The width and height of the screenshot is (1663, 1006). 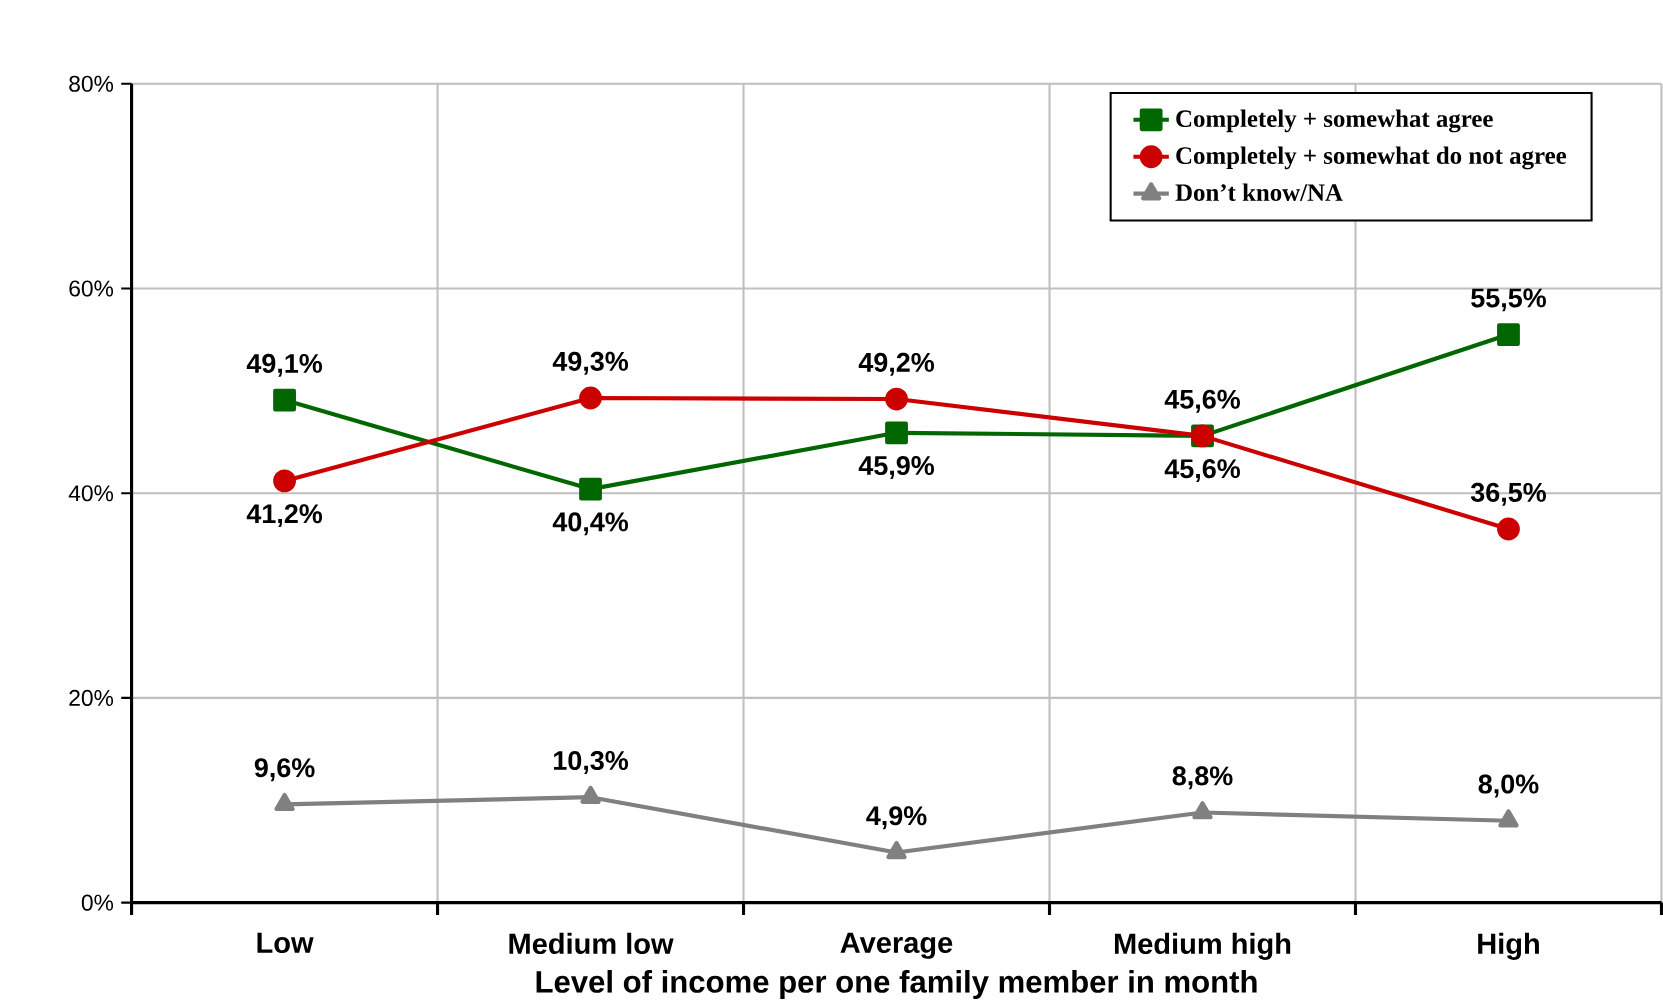 I want to click on data-label: 45,9%, so click(x=896, y=468).